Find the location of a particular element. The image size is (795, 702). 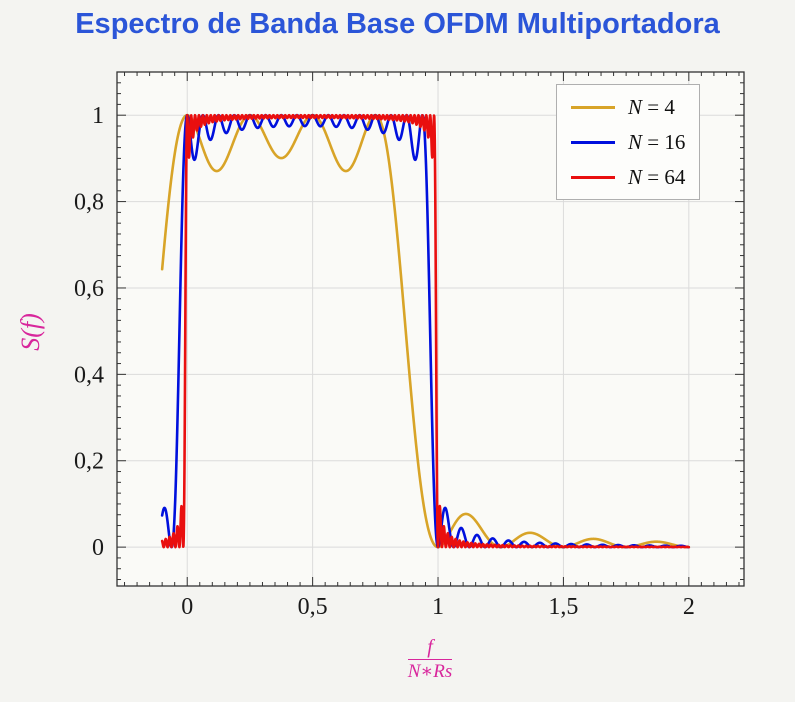

legend-item: N = 4 is located at coordinates (628, 107).